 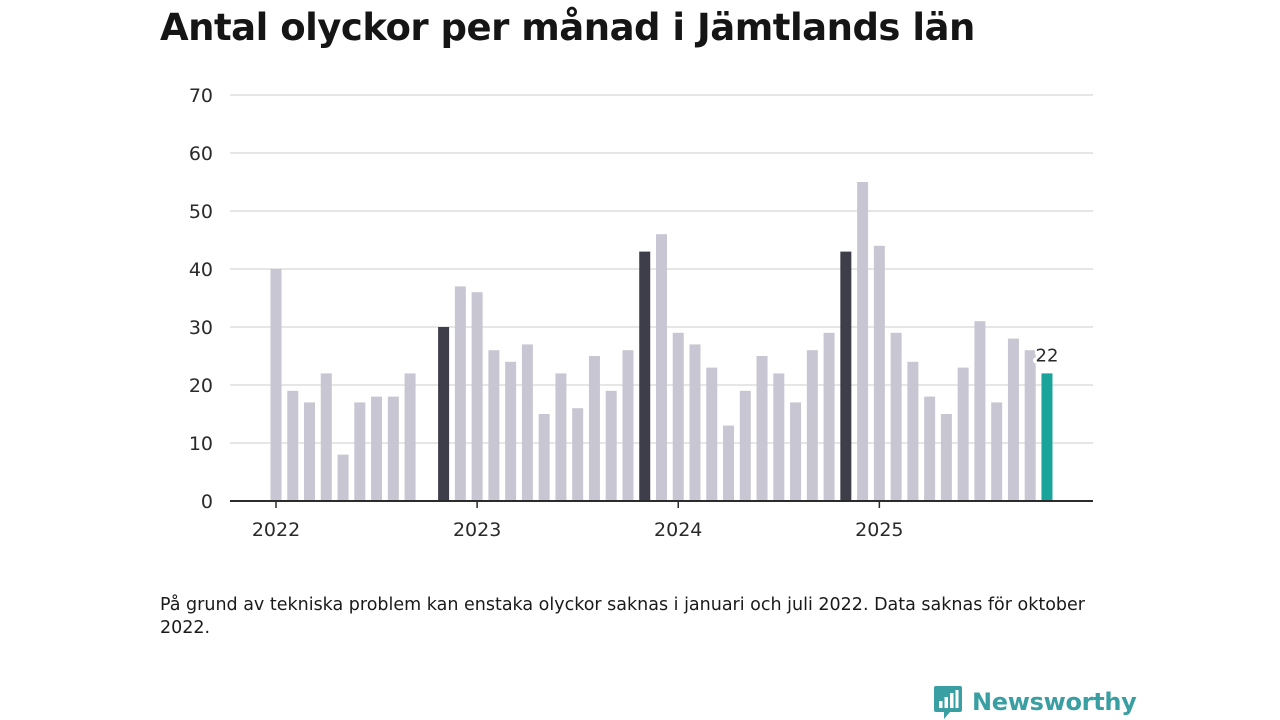 What do you see at coordinates (201, 328) in the screenshot?
I see `y-tick-label: 30` at bounding box center [201, 328].